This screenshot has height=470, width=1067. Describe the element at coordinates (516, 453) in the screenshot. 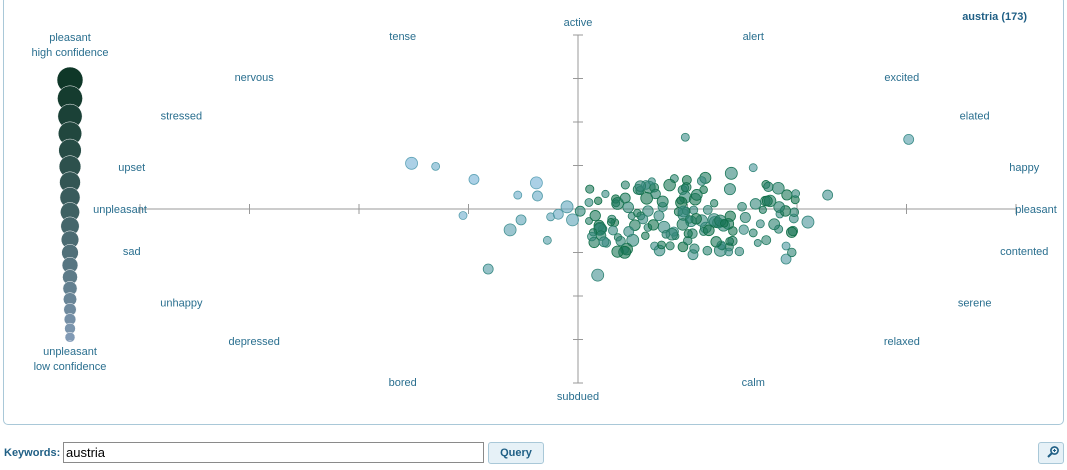

I see `query-button: Query` at that location.